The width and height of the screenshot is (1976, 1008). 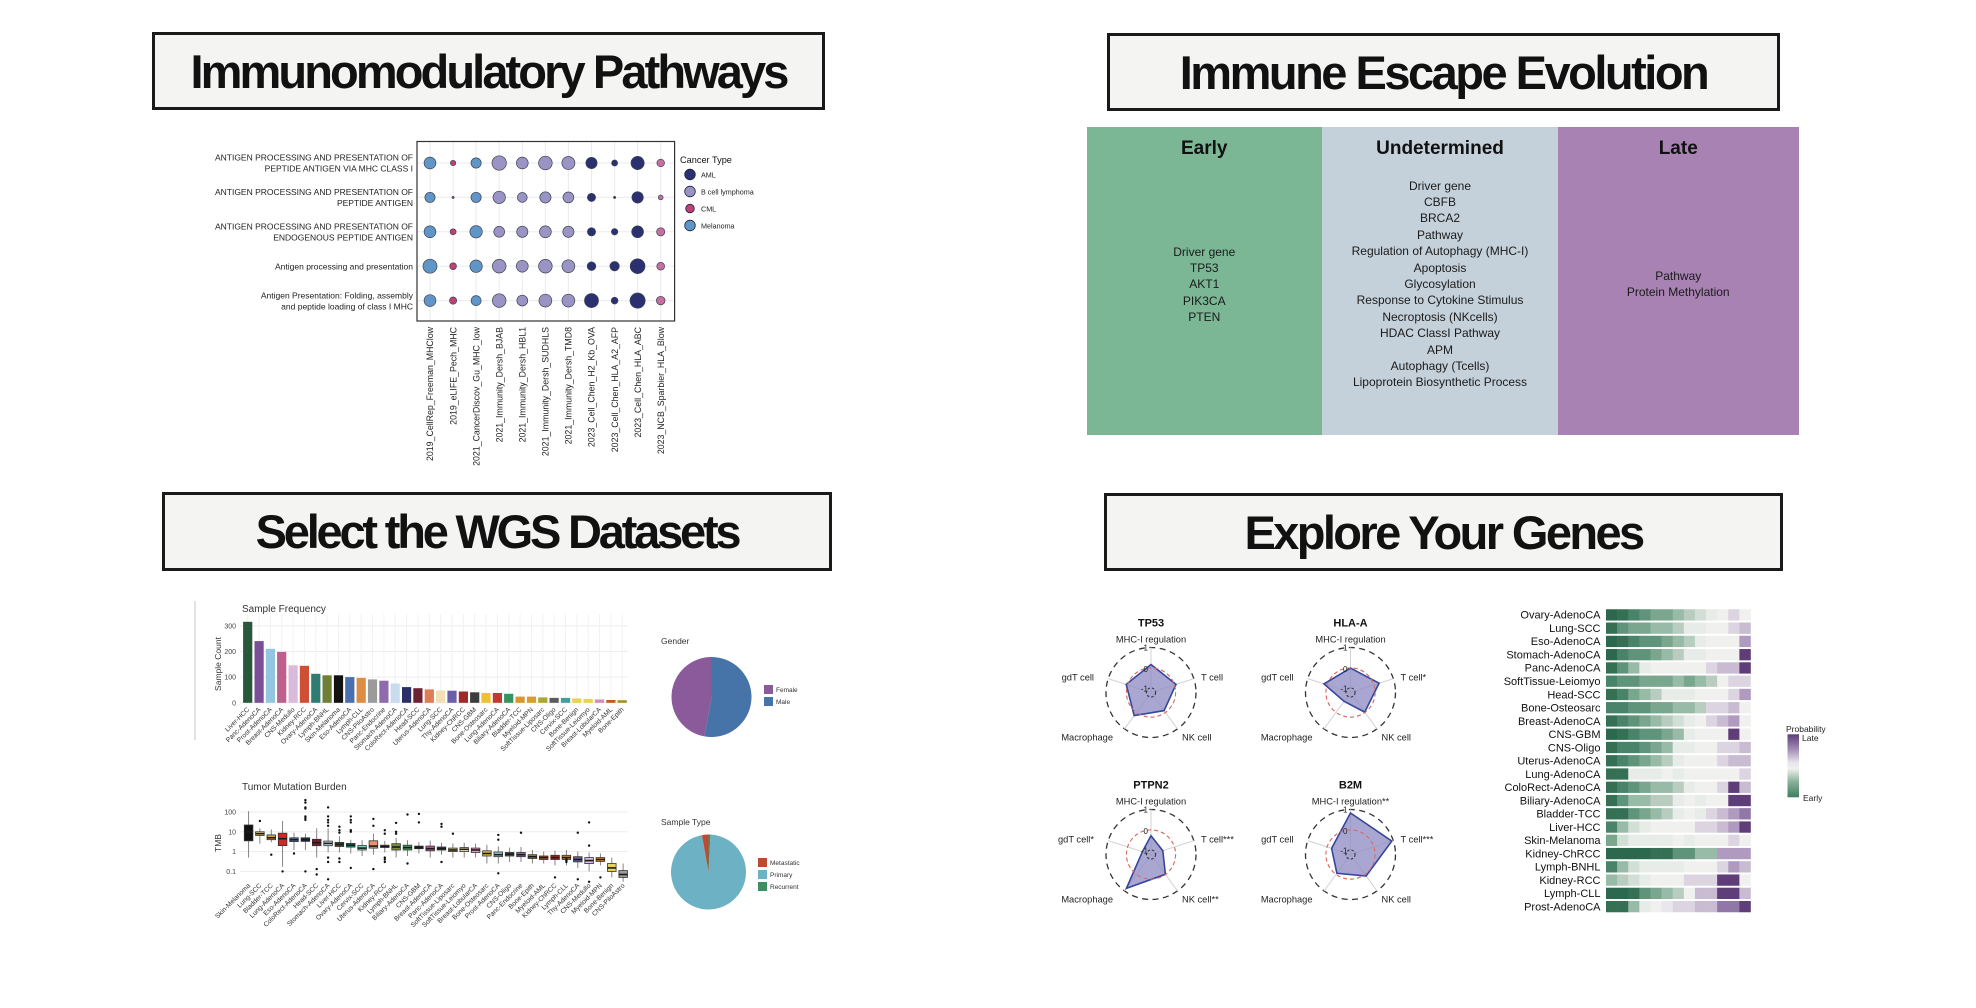 I want to click on svg-text: Early, so click(x=1813, y=798).